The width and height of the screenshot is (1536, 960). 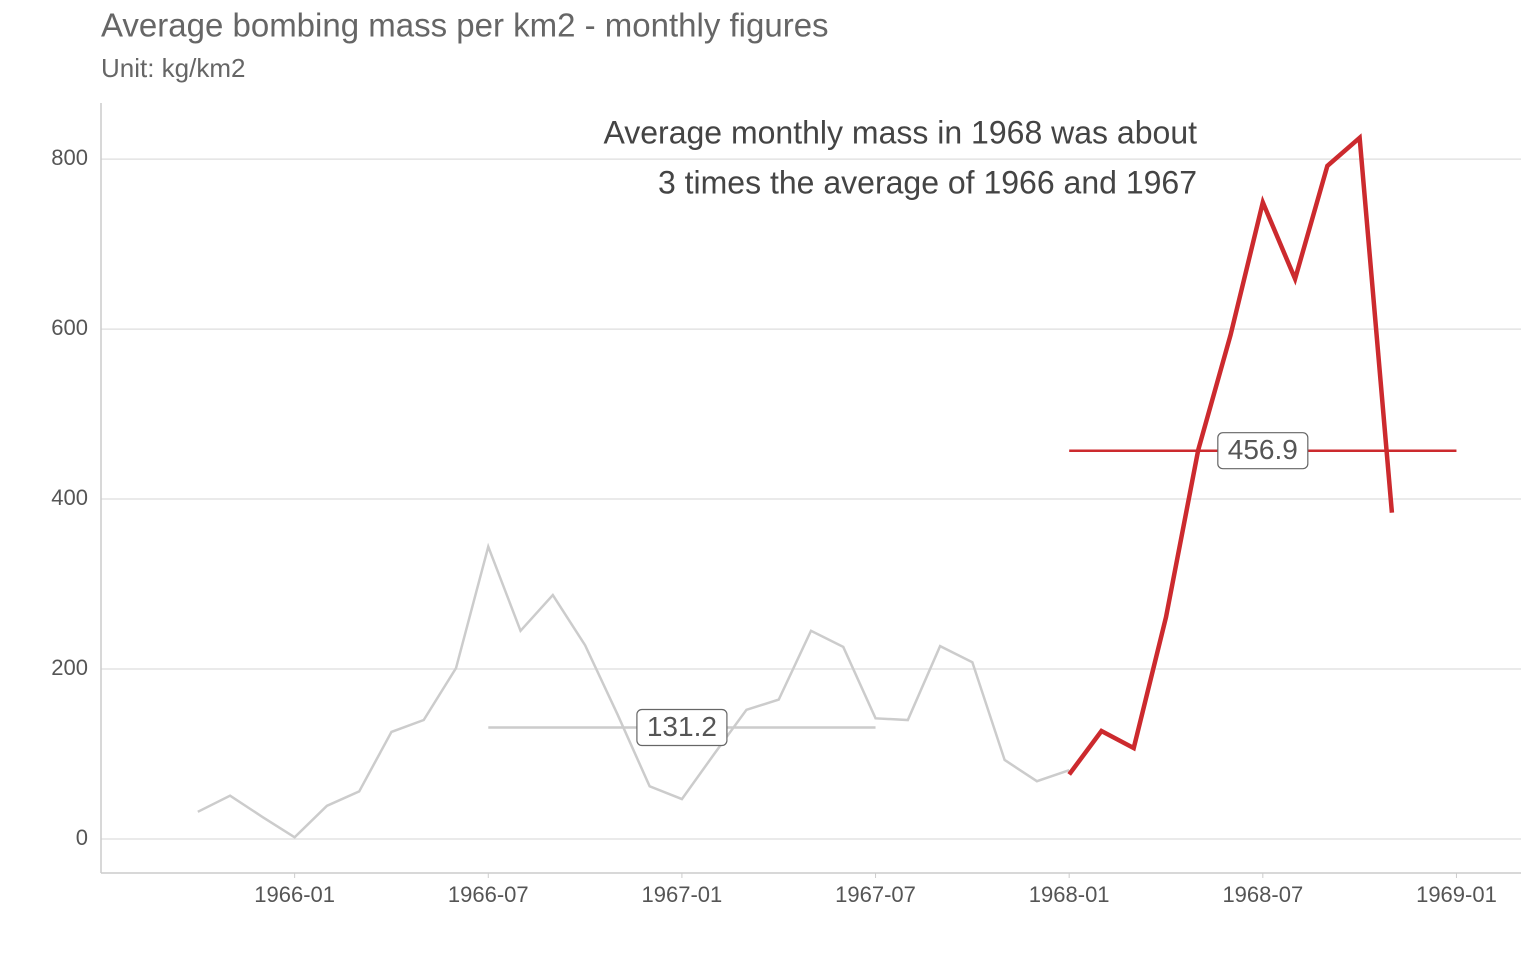 I want to click on y-tick-label: 0, so click(x=82, y=837).